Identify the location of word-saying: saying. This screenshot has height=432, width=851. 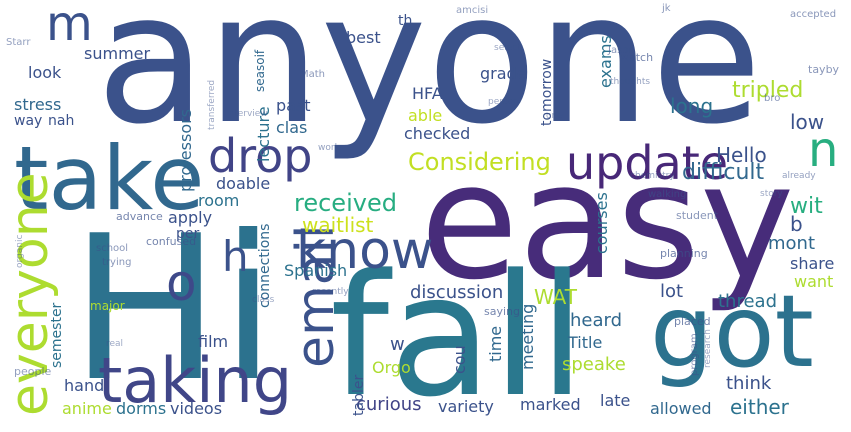
(502, 311).